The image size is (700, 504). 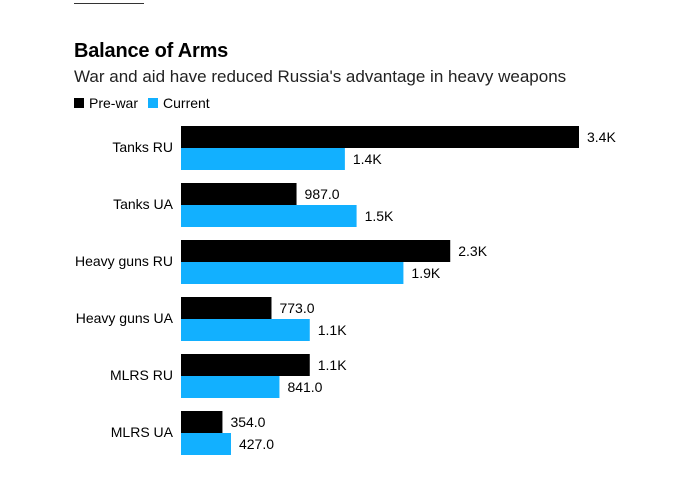 What do you see at coordinates (142, 147) in the screenshot?
I see `category-label-tanks-ru: Tanks RU` at bounding box center [142, 147].